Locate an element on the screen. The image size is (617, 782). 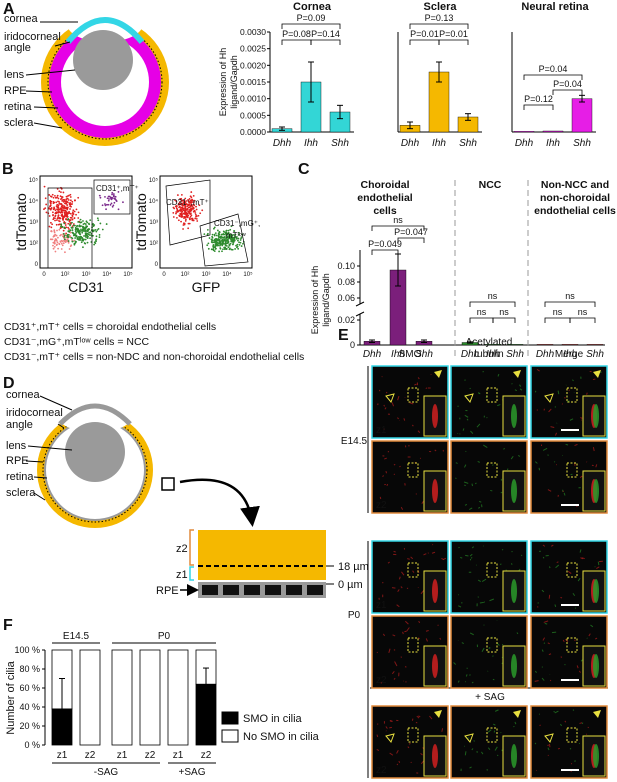
x-tick-label: z2 is located at coordinates (90, 755).